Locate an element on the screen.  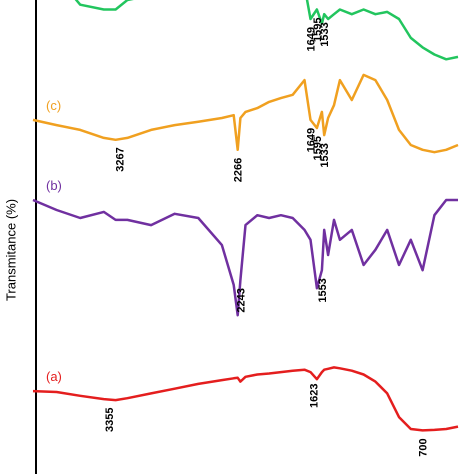
peak-label: 1553 is located at coordinates (323, 290).